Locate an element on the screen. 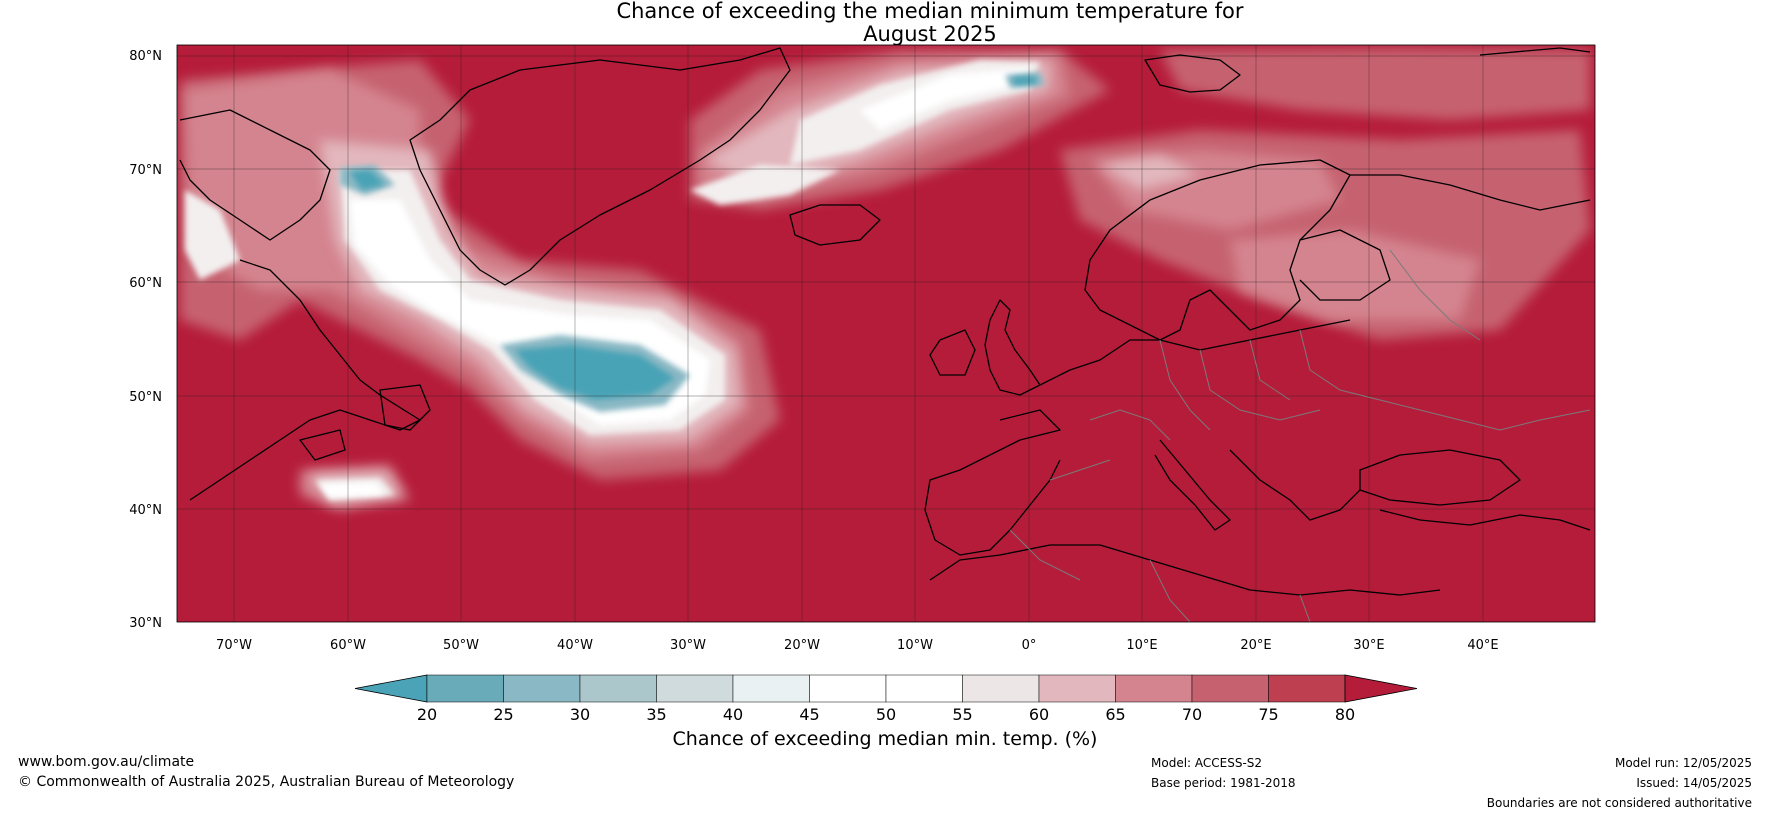  footer-model-run: Model run: 12/05/2025 is located at coordinates (1683, 763).